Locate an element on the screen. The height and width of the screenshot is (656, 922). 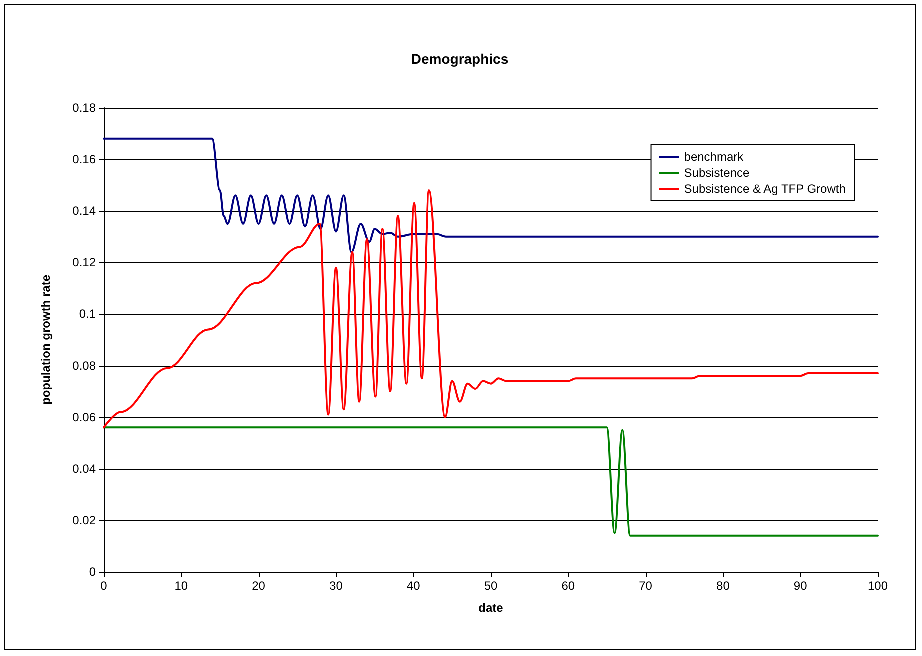
x-tick-label: 90 is located at coordinates (801, 586).